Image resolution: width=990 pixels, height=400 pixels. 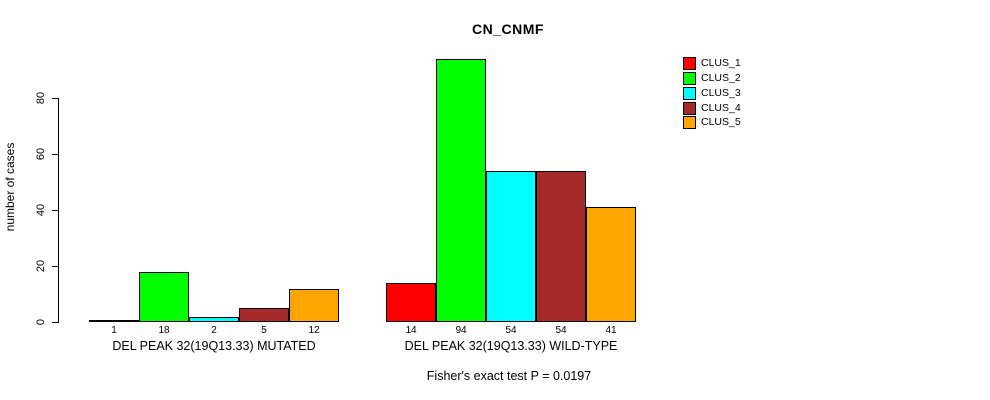 What do you see at coordinates (214, 330) in the screenshot?
I see `bar-value-label: 2` at bounding box center [214, 330].